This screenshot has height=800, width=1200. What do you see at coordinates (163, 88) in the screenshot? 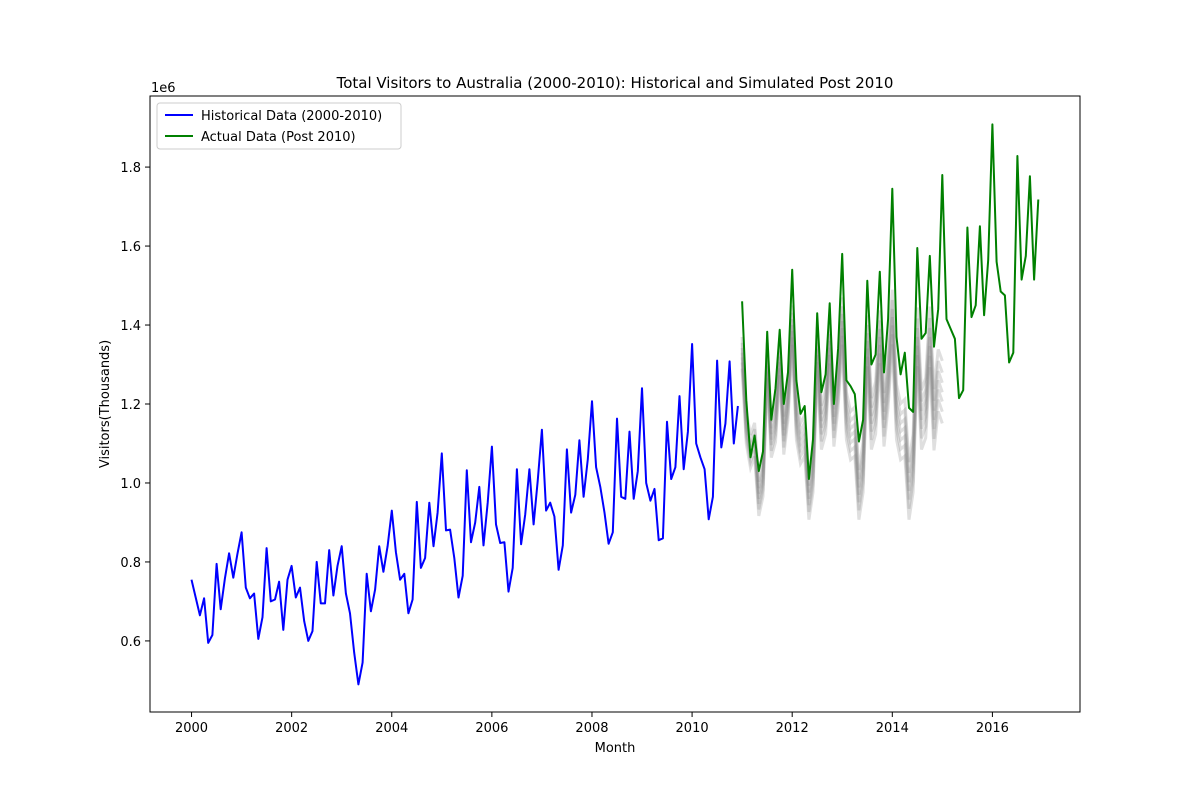
I see `y-offset-label: 1e6` at bounding box center [163, 88].